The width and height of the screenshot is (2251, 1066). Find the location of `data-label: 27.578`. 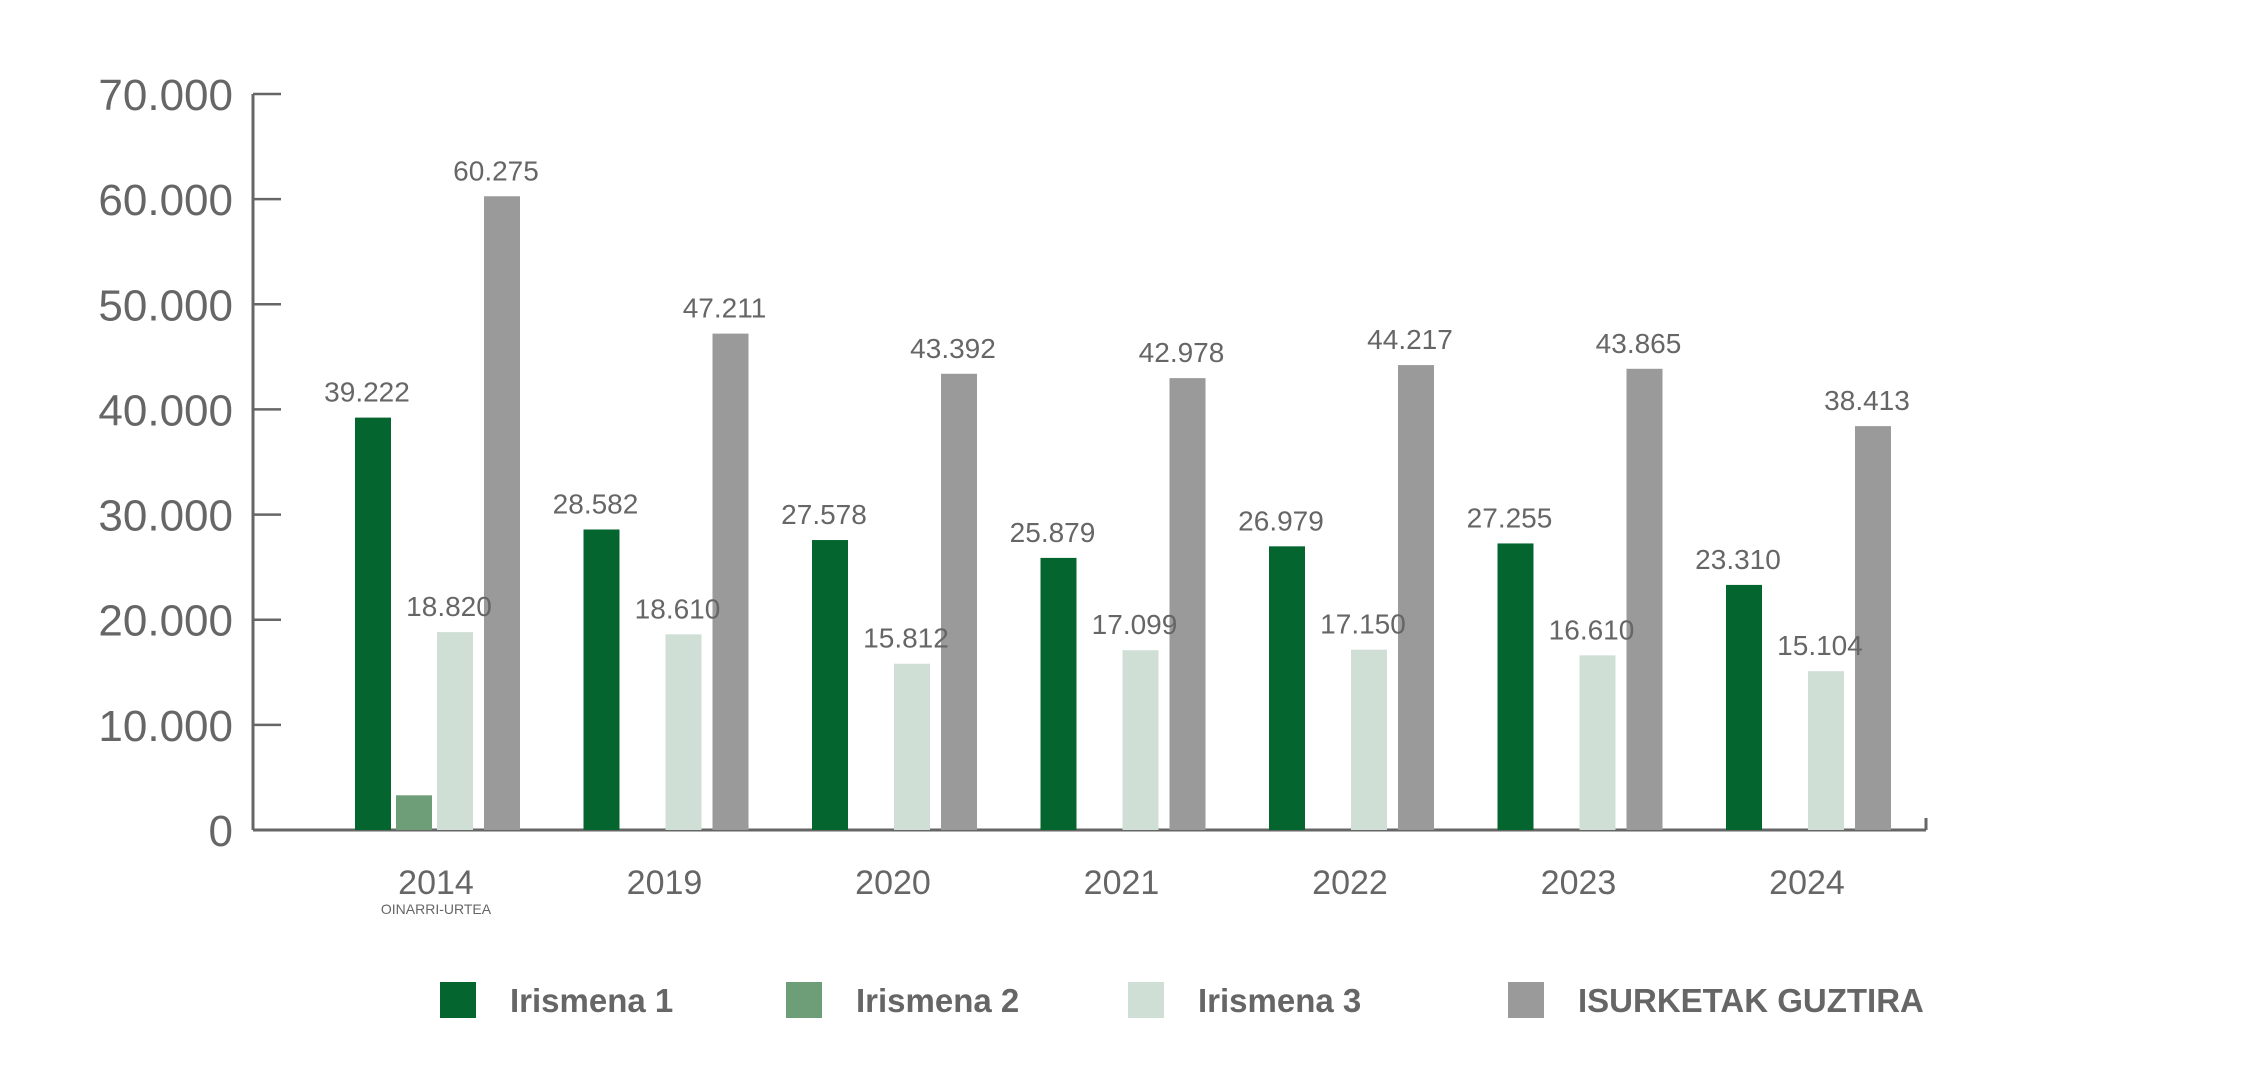

data-label: 27.578 is located at coordinates (824, 514).